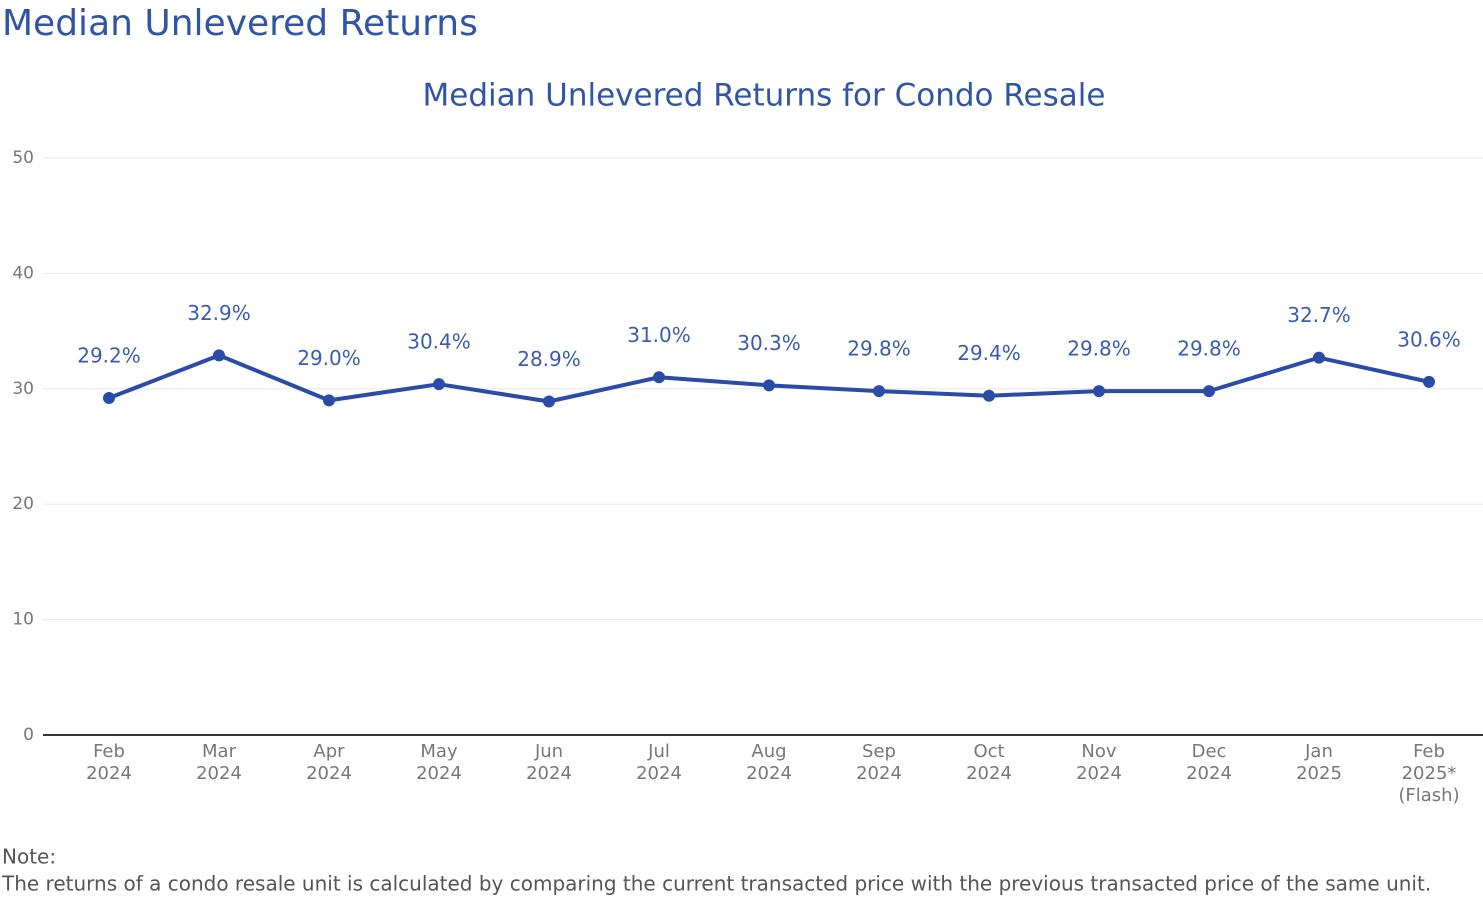  I want to click on x-tick-label: Mar, so click(219, 751).